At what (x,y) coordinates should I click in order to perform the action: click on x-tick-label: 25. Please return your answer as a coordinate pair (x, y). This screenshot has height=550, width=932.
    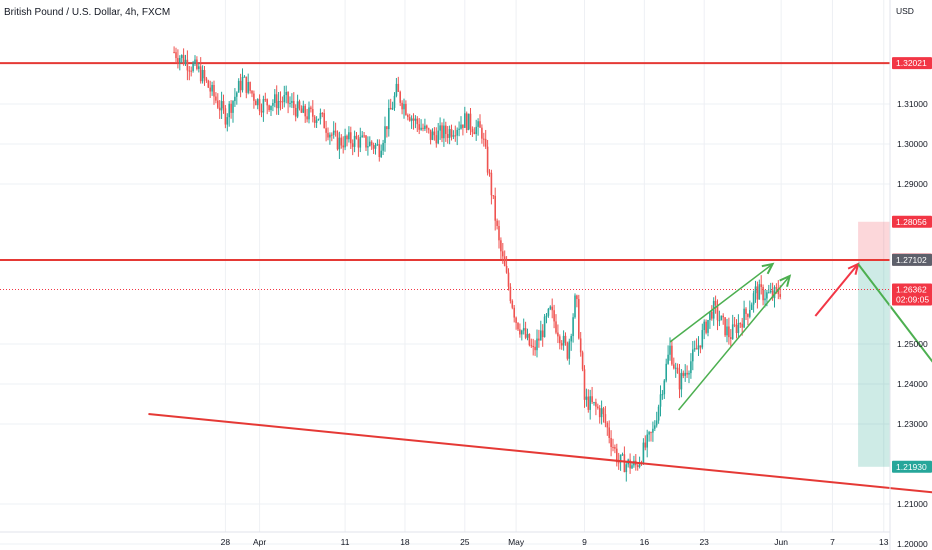
    Looking at the image, I should click on (465, 542).